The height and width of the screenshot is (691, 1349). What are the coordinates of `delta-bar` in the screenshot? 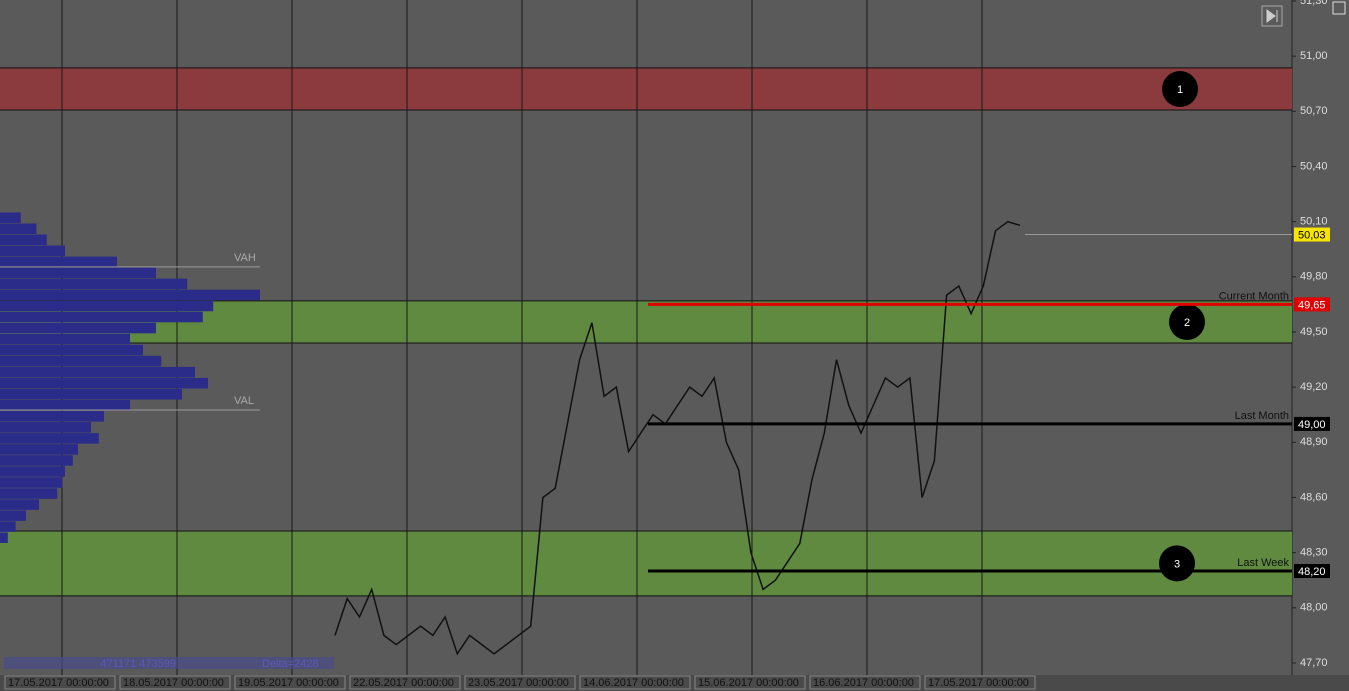 It's located at (169, 663).